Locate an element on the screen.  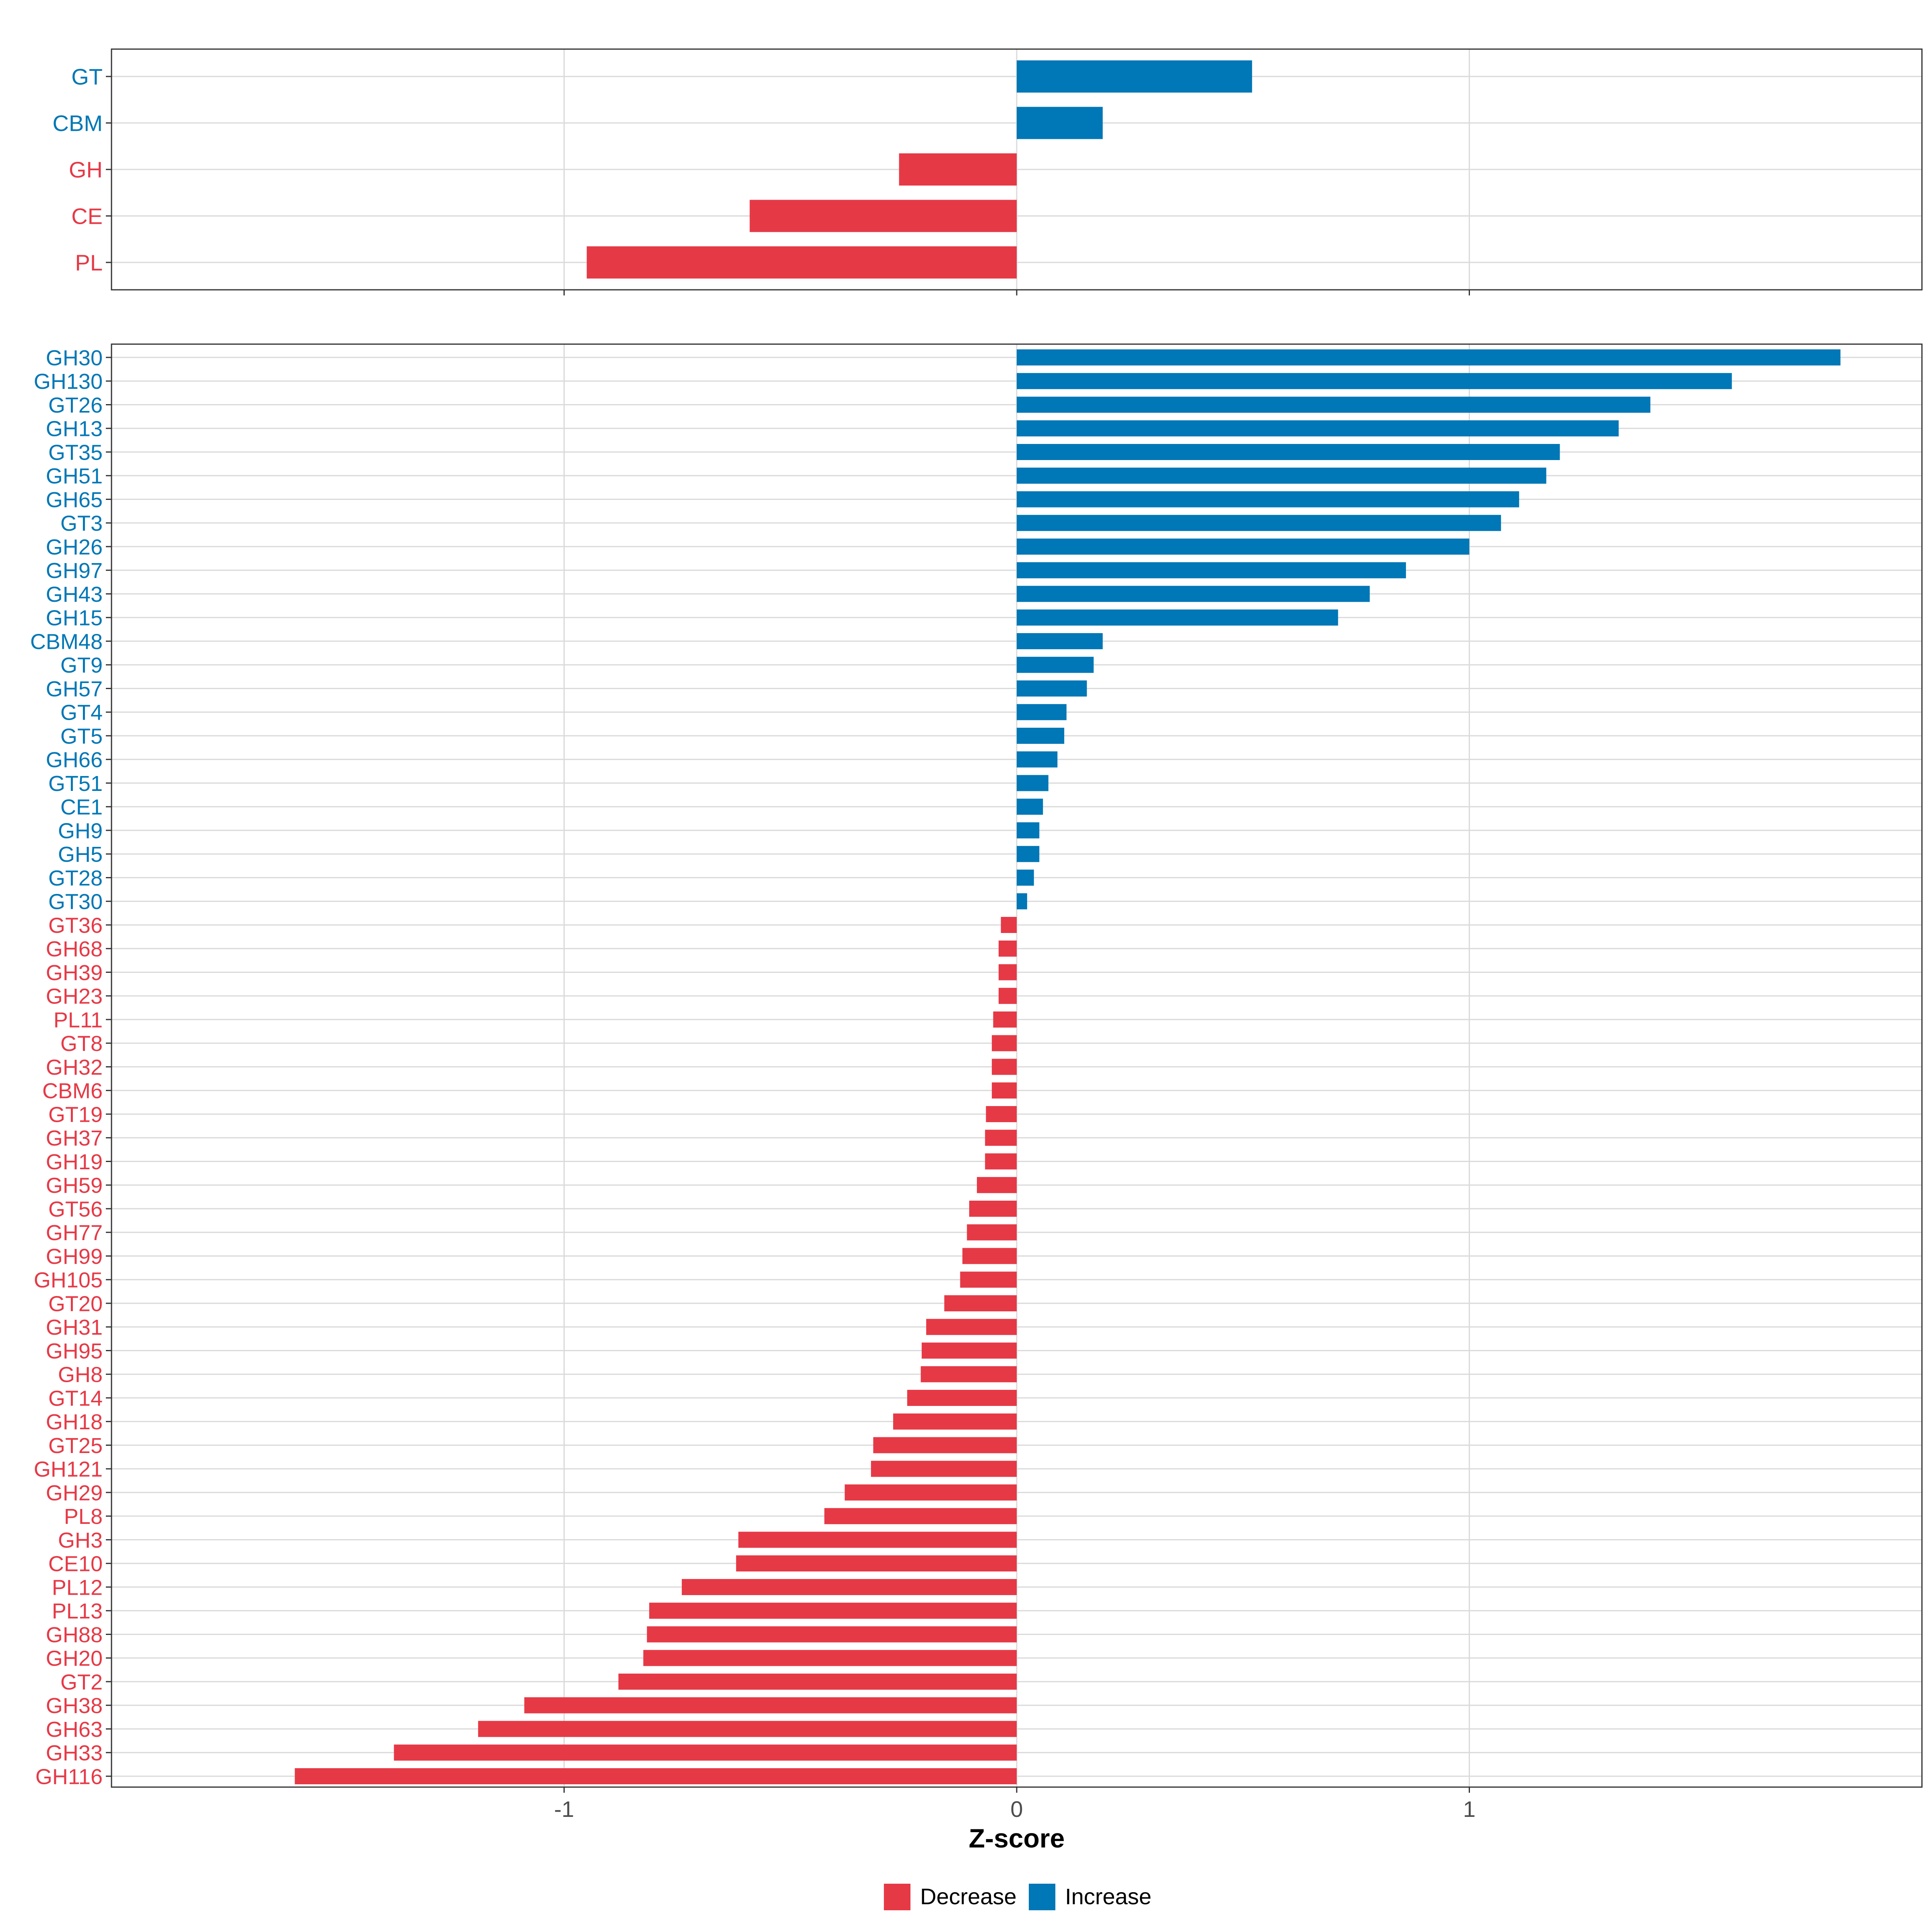
category-label-gh95: GH95 is located at coordinates (74, 1351).